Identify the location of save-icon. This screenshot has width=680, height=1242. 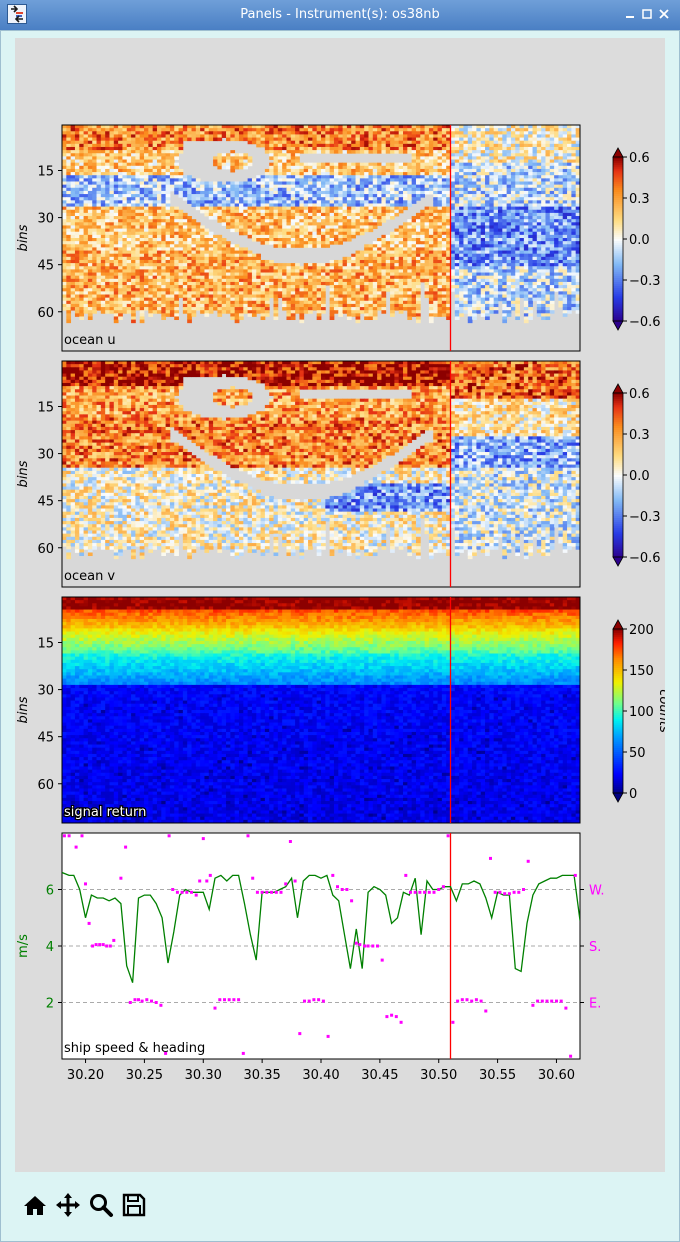
(134, 1205).